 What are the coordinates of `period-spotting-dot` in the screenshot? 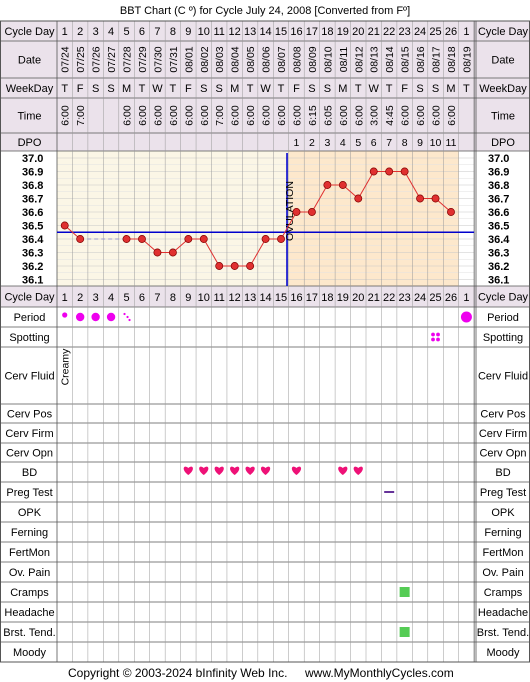 It's located at (127, 317).